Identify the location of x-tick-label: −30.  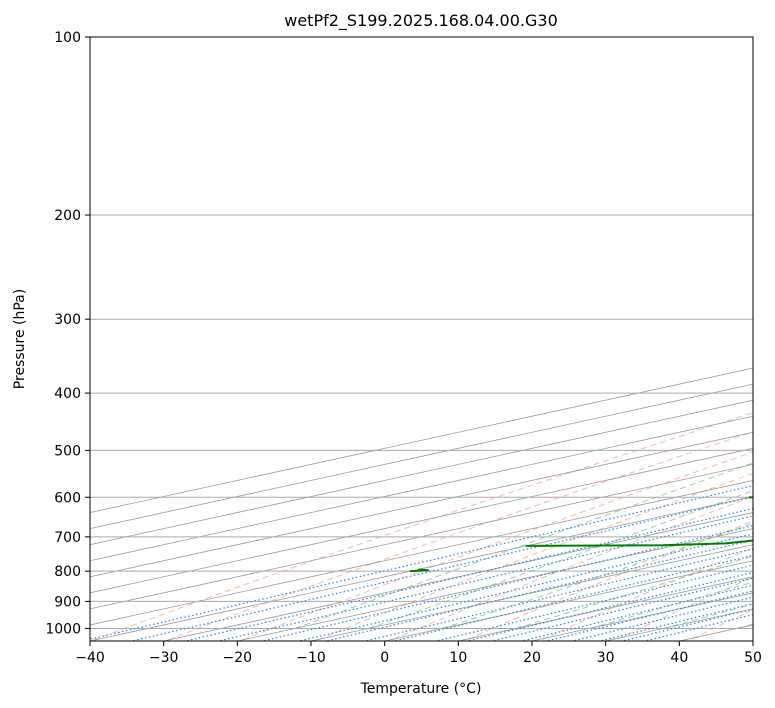
(164, 658).